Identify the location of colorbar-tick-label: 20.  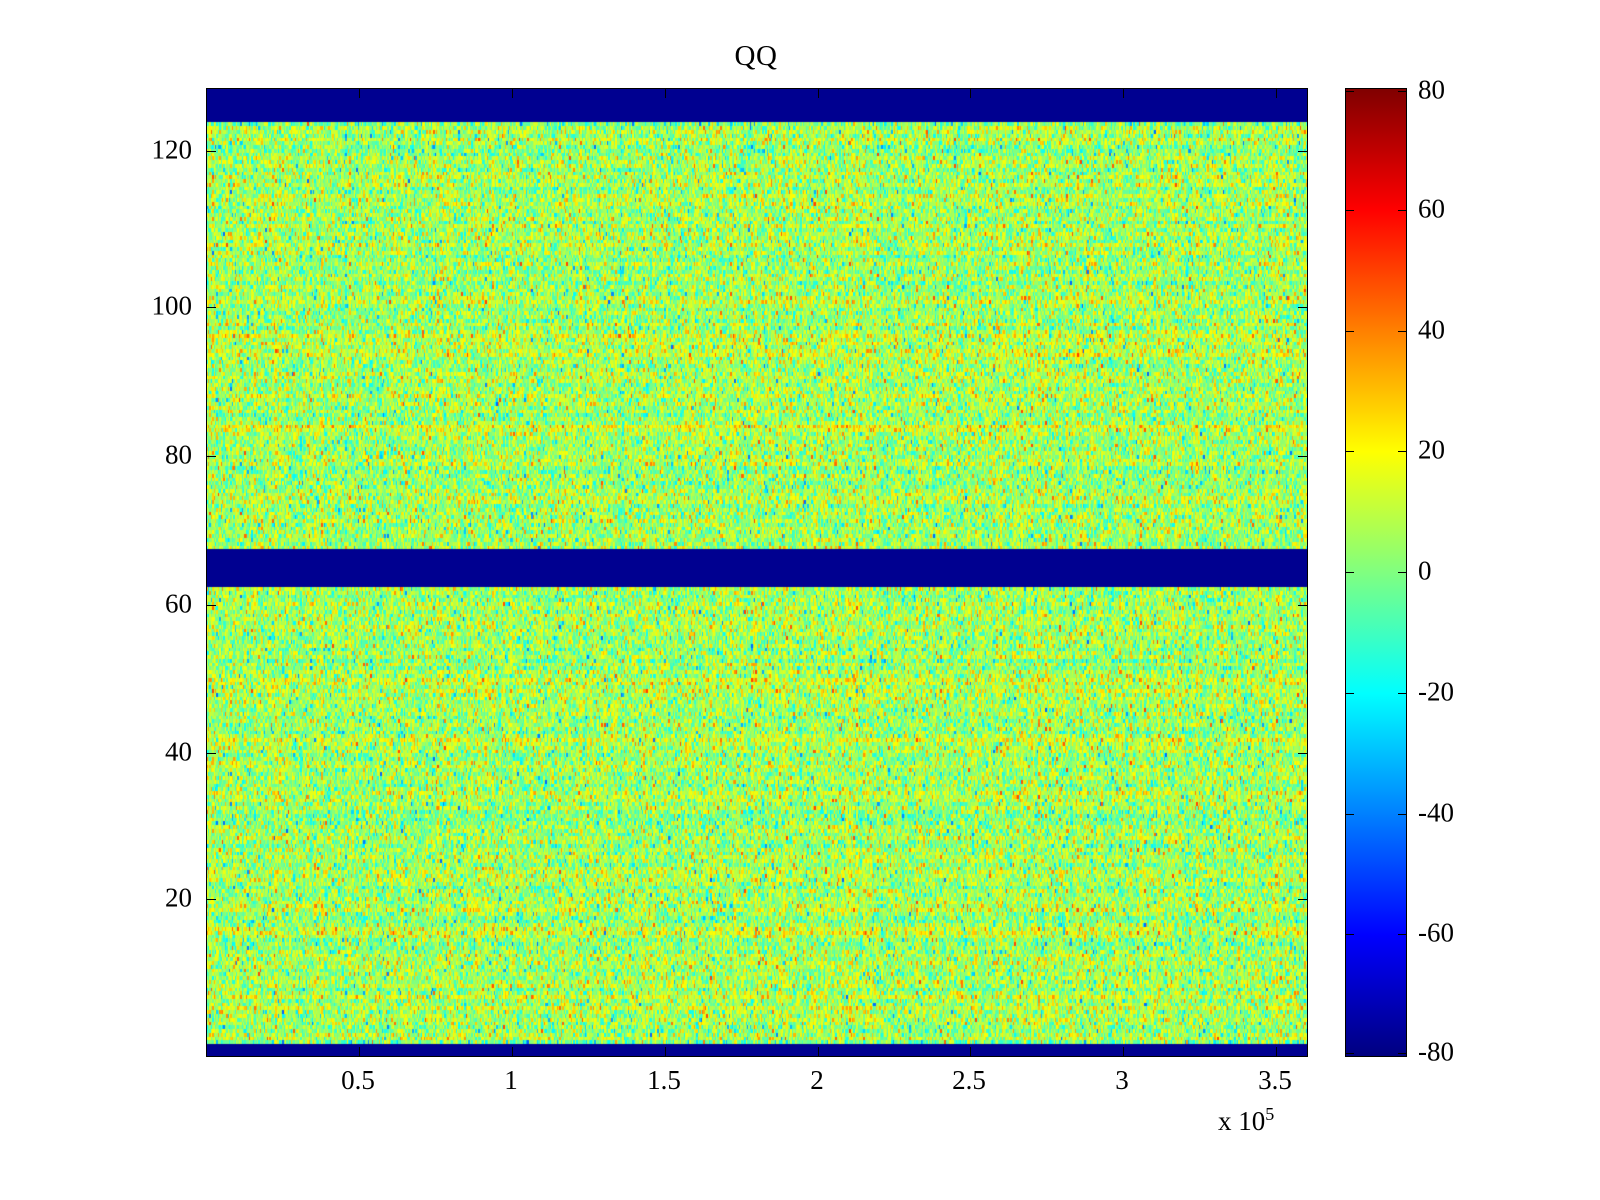
(1431, 449).